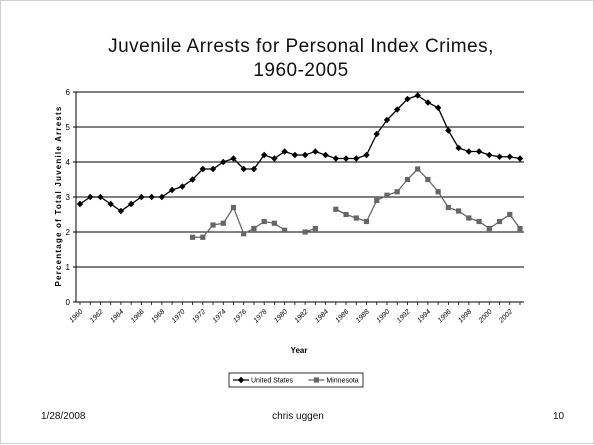 The width and height of the screenshot is (594, 445). I want to click on x-tick-label: 1962, so click(97, 316).